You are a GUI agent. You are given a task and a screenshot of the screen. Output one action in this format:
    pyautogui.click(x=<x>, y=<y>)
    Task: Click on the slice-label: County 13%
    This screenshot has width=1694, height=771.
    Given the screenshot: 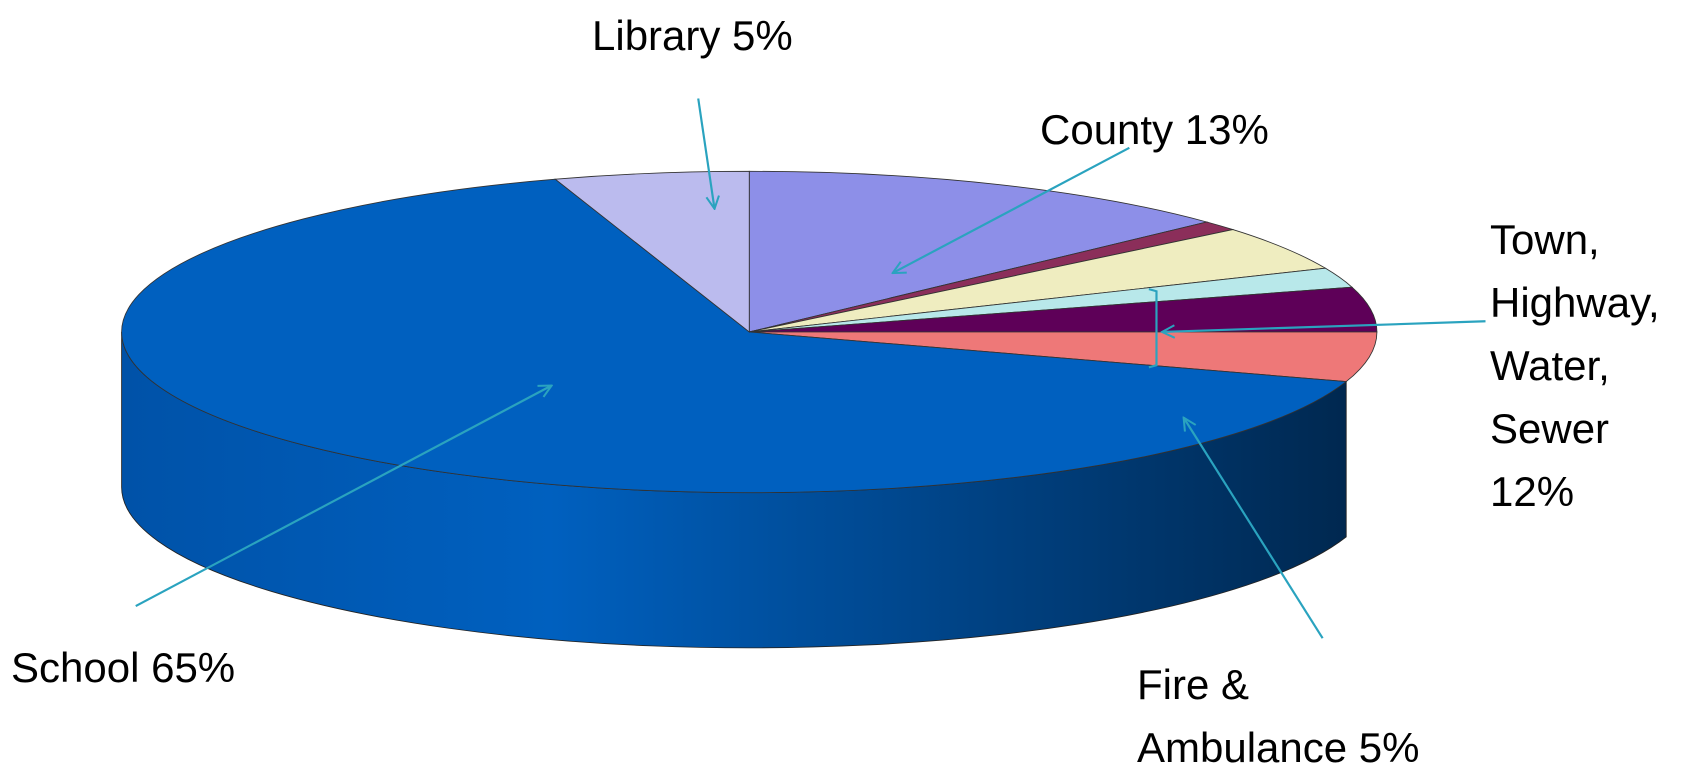 What is the action you would take?
    pyautogui.click(x=1154, y=129)
    